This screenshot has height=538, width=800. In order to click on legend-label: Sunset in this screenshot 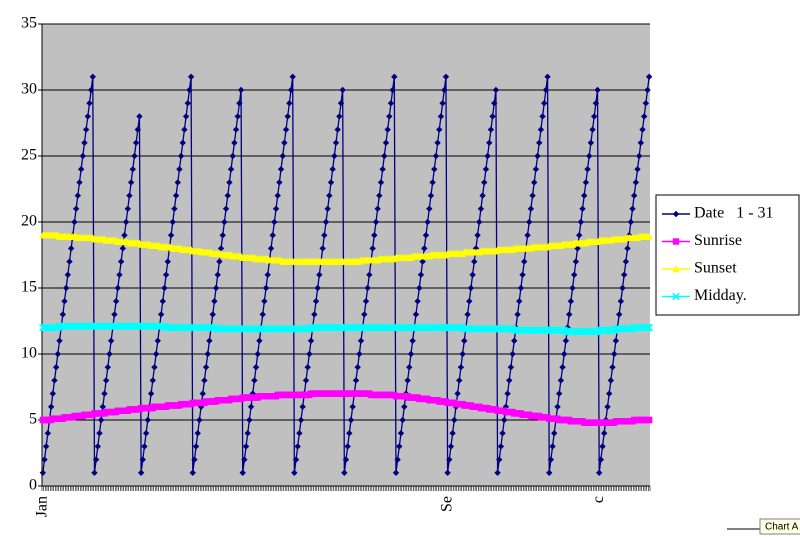, I will do `click(715, 268)`.